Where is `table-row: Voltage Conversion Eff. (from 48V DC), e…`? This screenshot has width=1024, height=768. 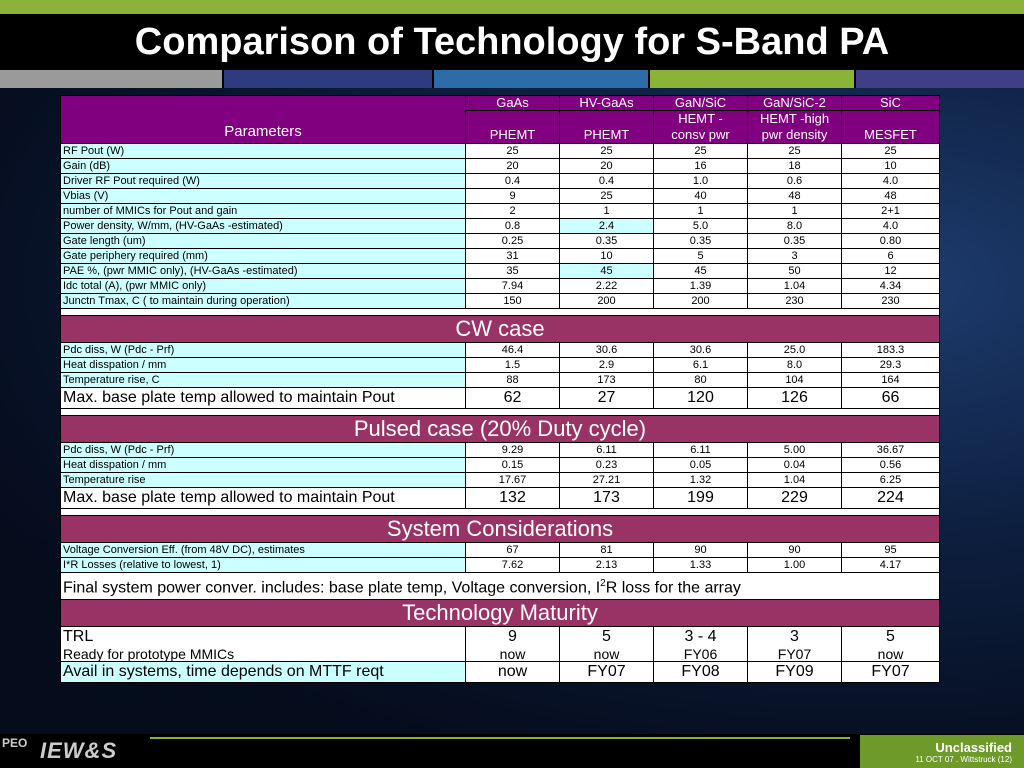 table-row: Voltage Conversion Eff. (from 48V DC), e… is located at coordinates (500, 550).